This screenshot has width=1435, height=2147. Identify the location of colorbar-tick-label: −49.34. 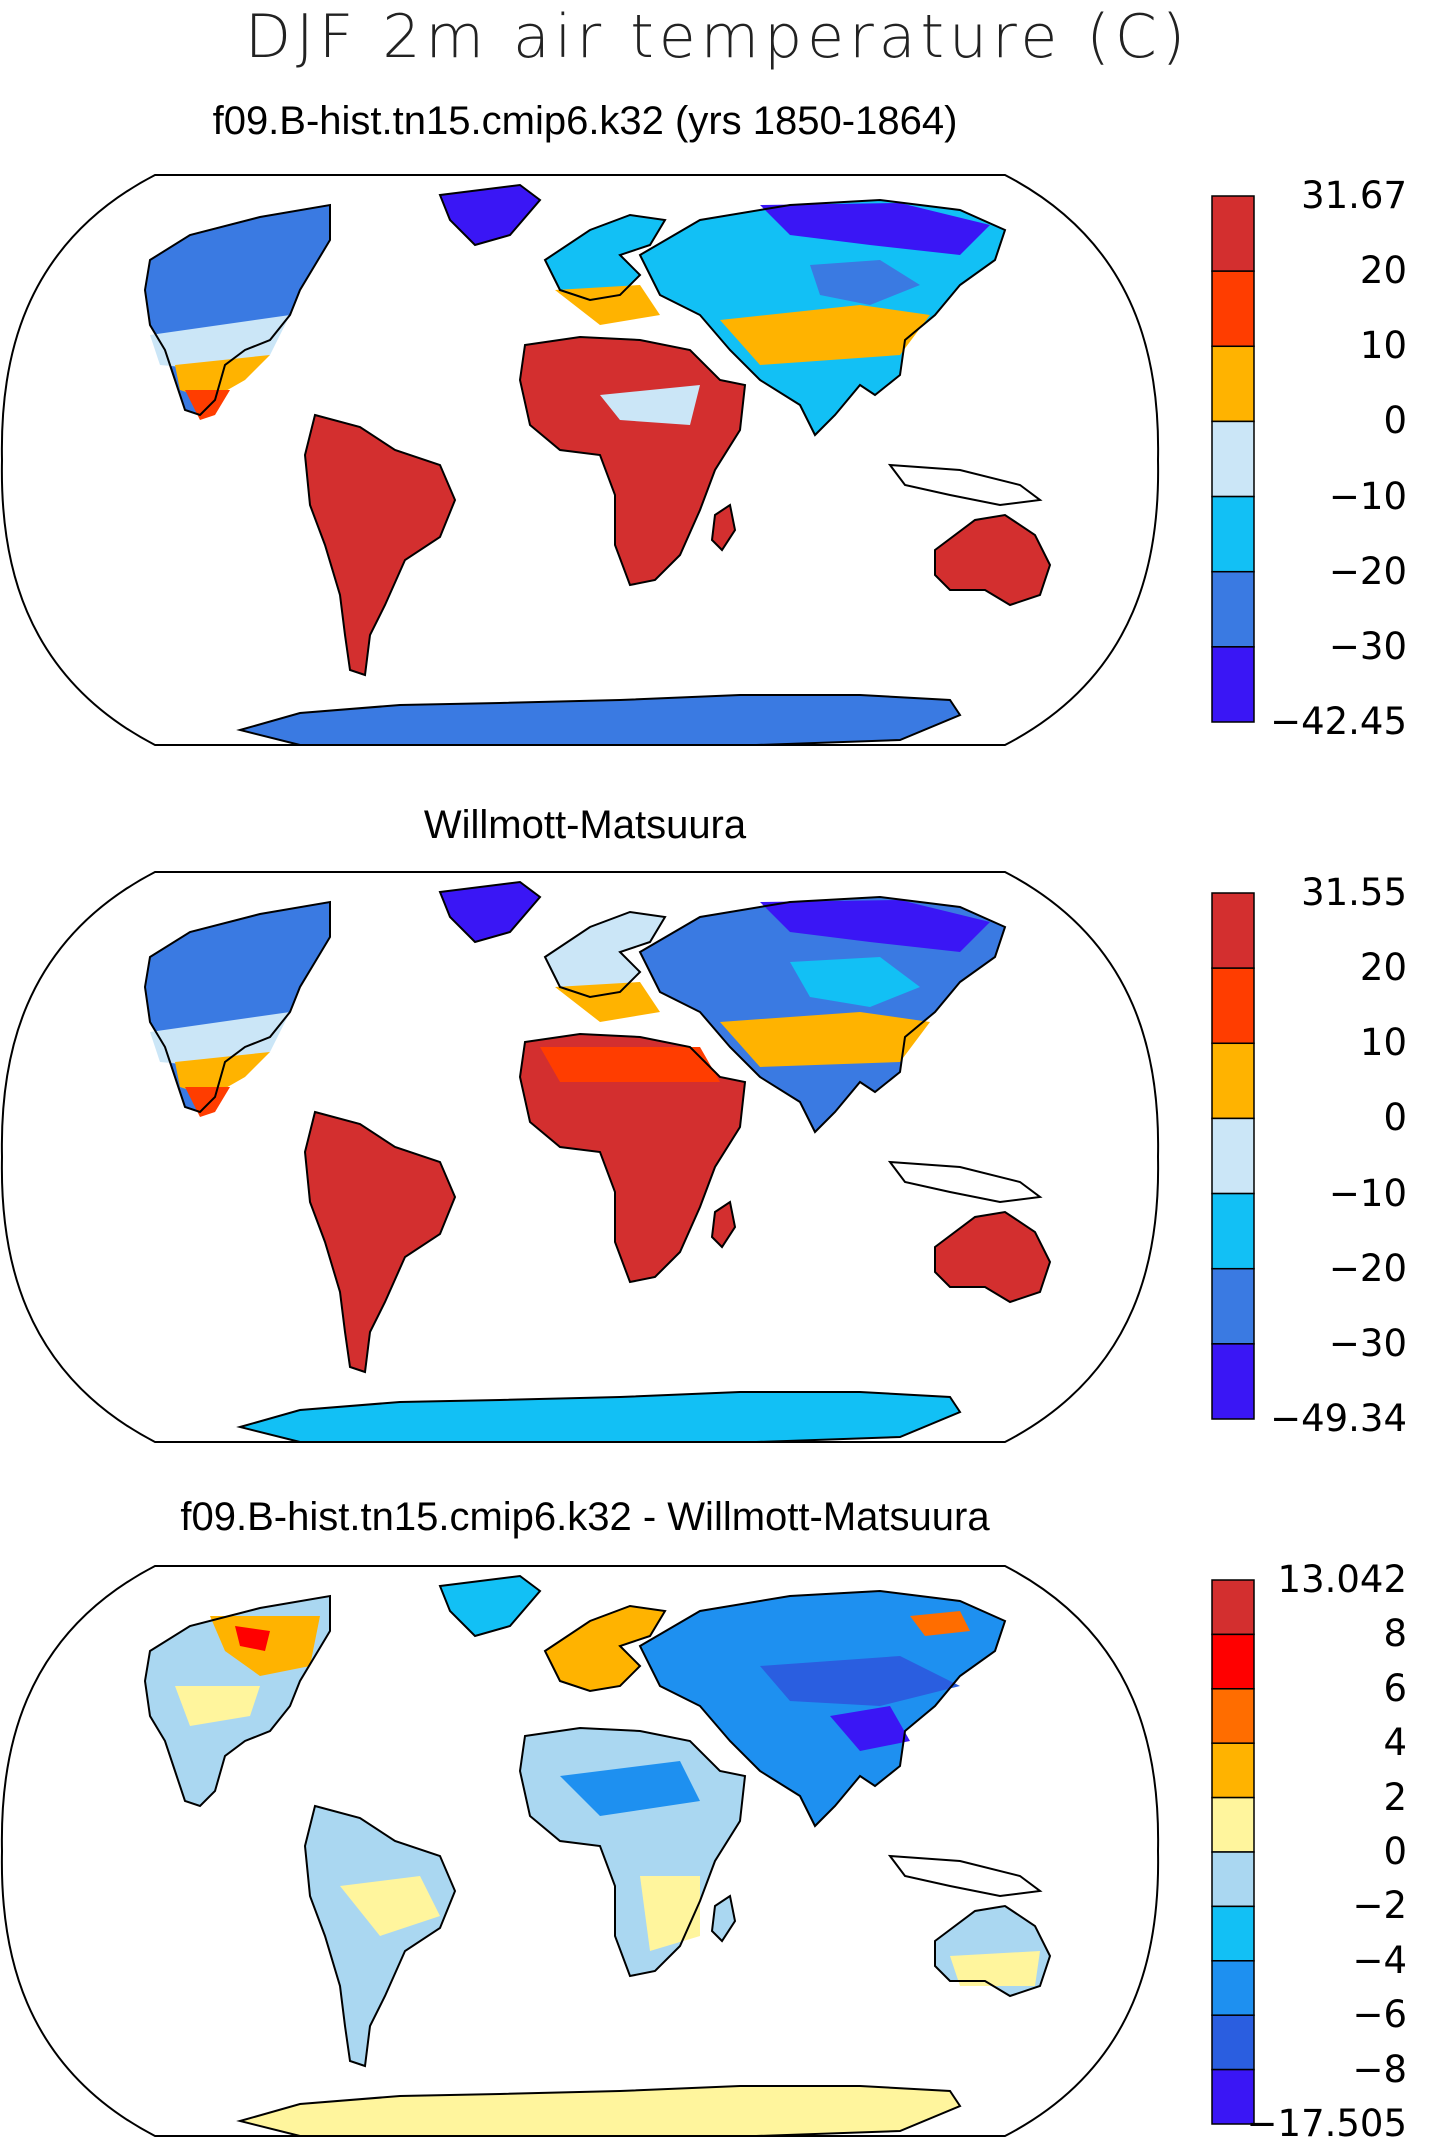
(1338, 1418).